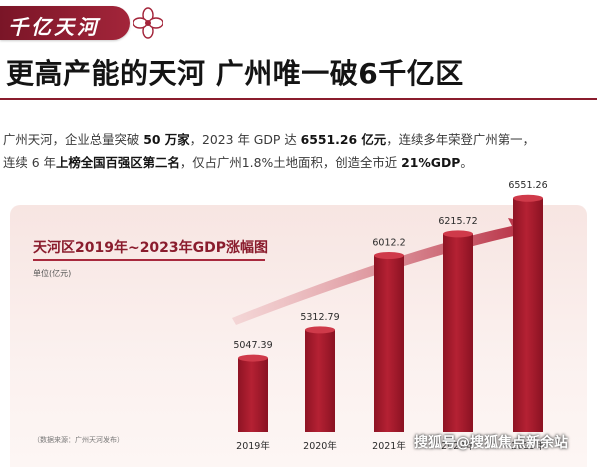  I want to click on intro-highlight: 6551.26 亿元, so click(343, 139).